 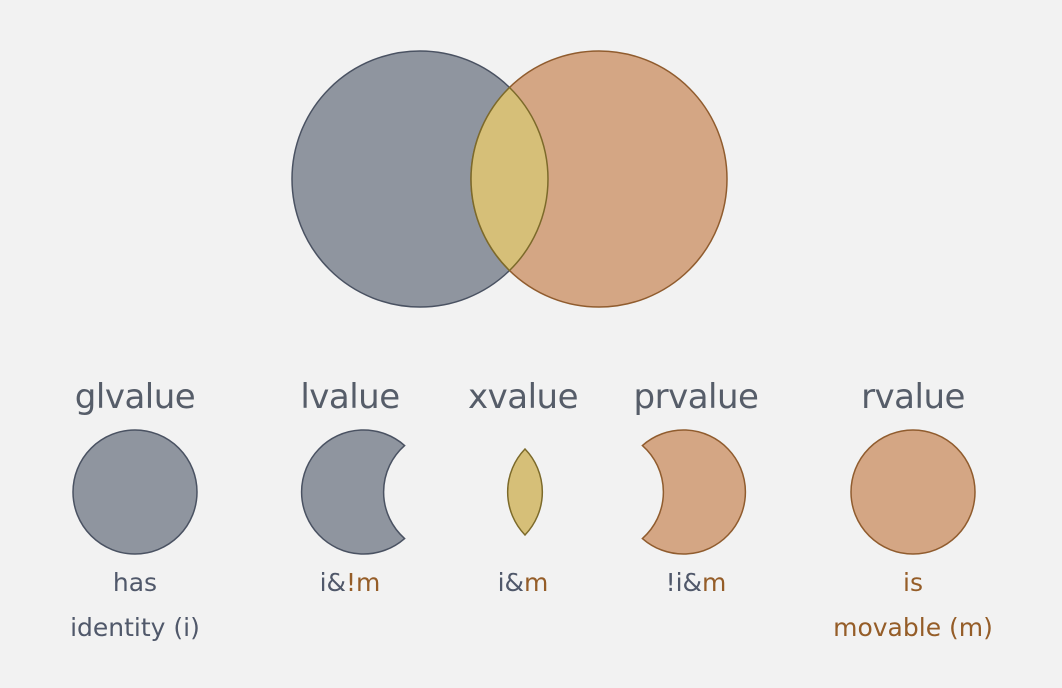 What do you see at coordinates (913, 582) in the screenshot?
I see `rvalue-desc-line1: is` at bounding box center [913, 582].